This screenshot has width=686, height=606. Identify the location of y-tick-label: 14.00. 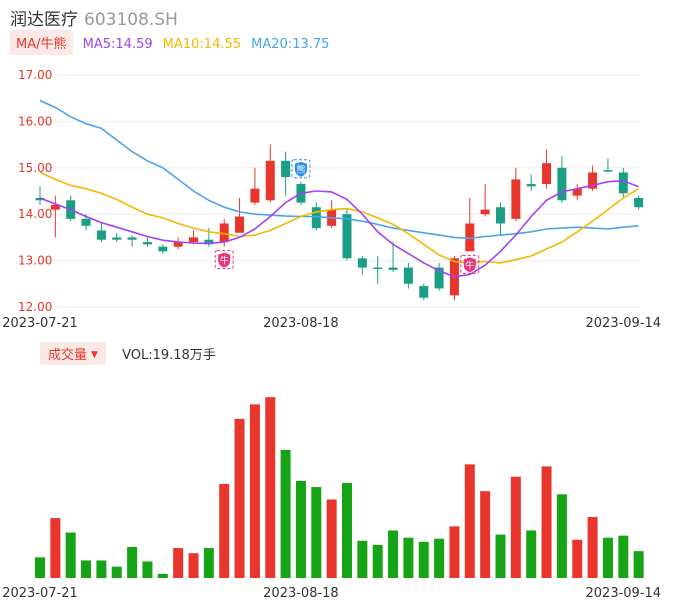
(35, 214).